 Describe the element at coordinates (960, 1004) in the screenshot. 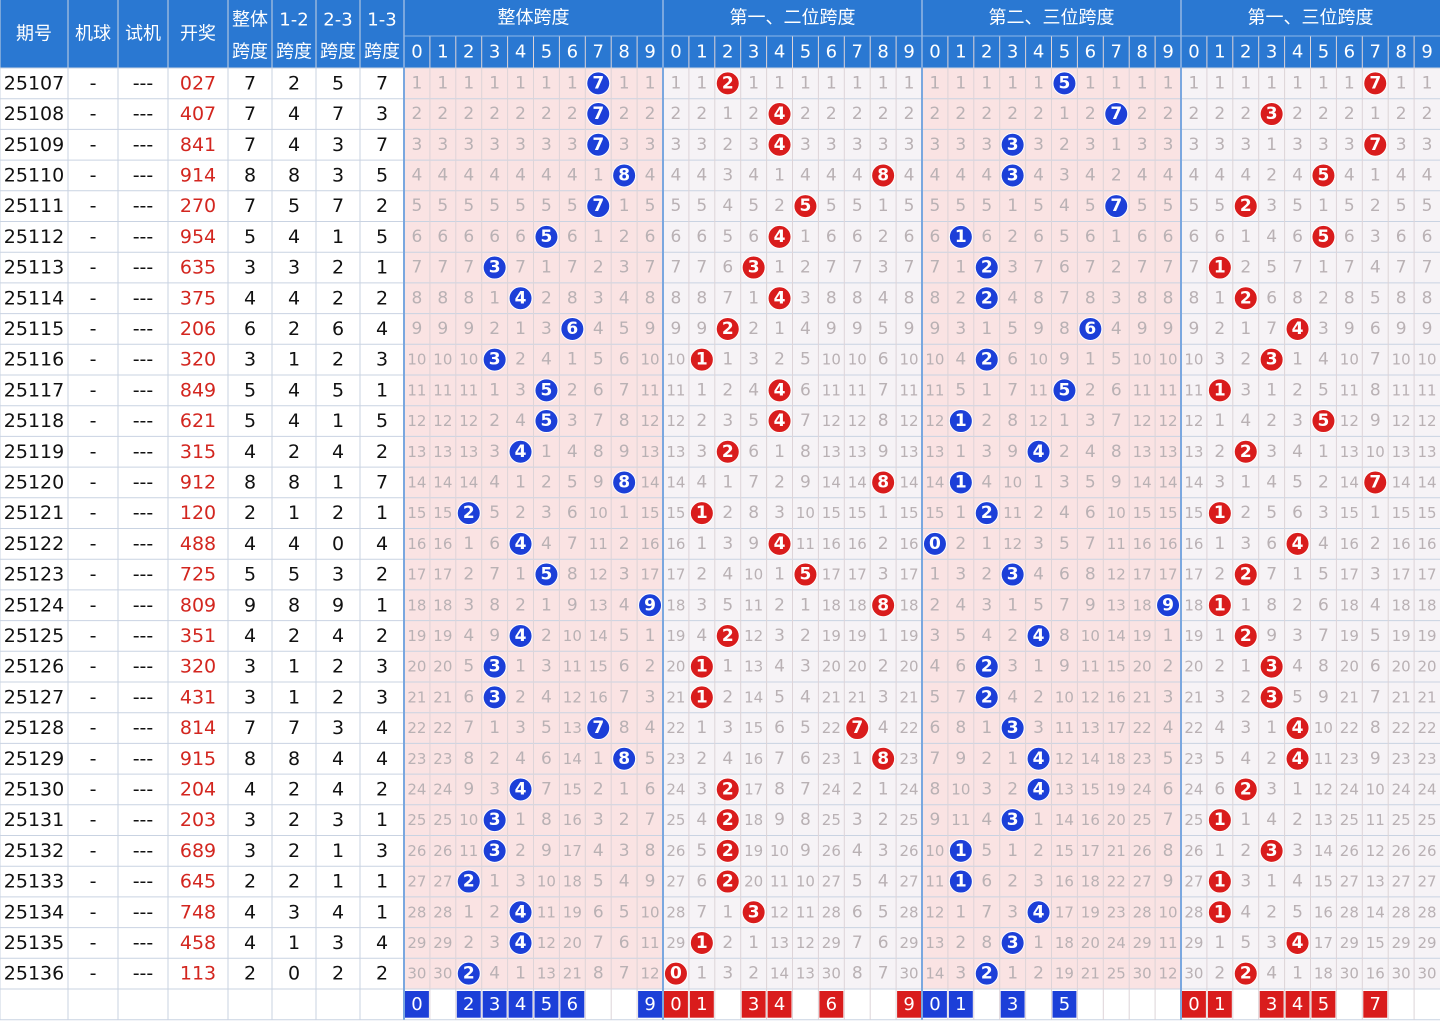

I see `footer-digit: 1` at that location.